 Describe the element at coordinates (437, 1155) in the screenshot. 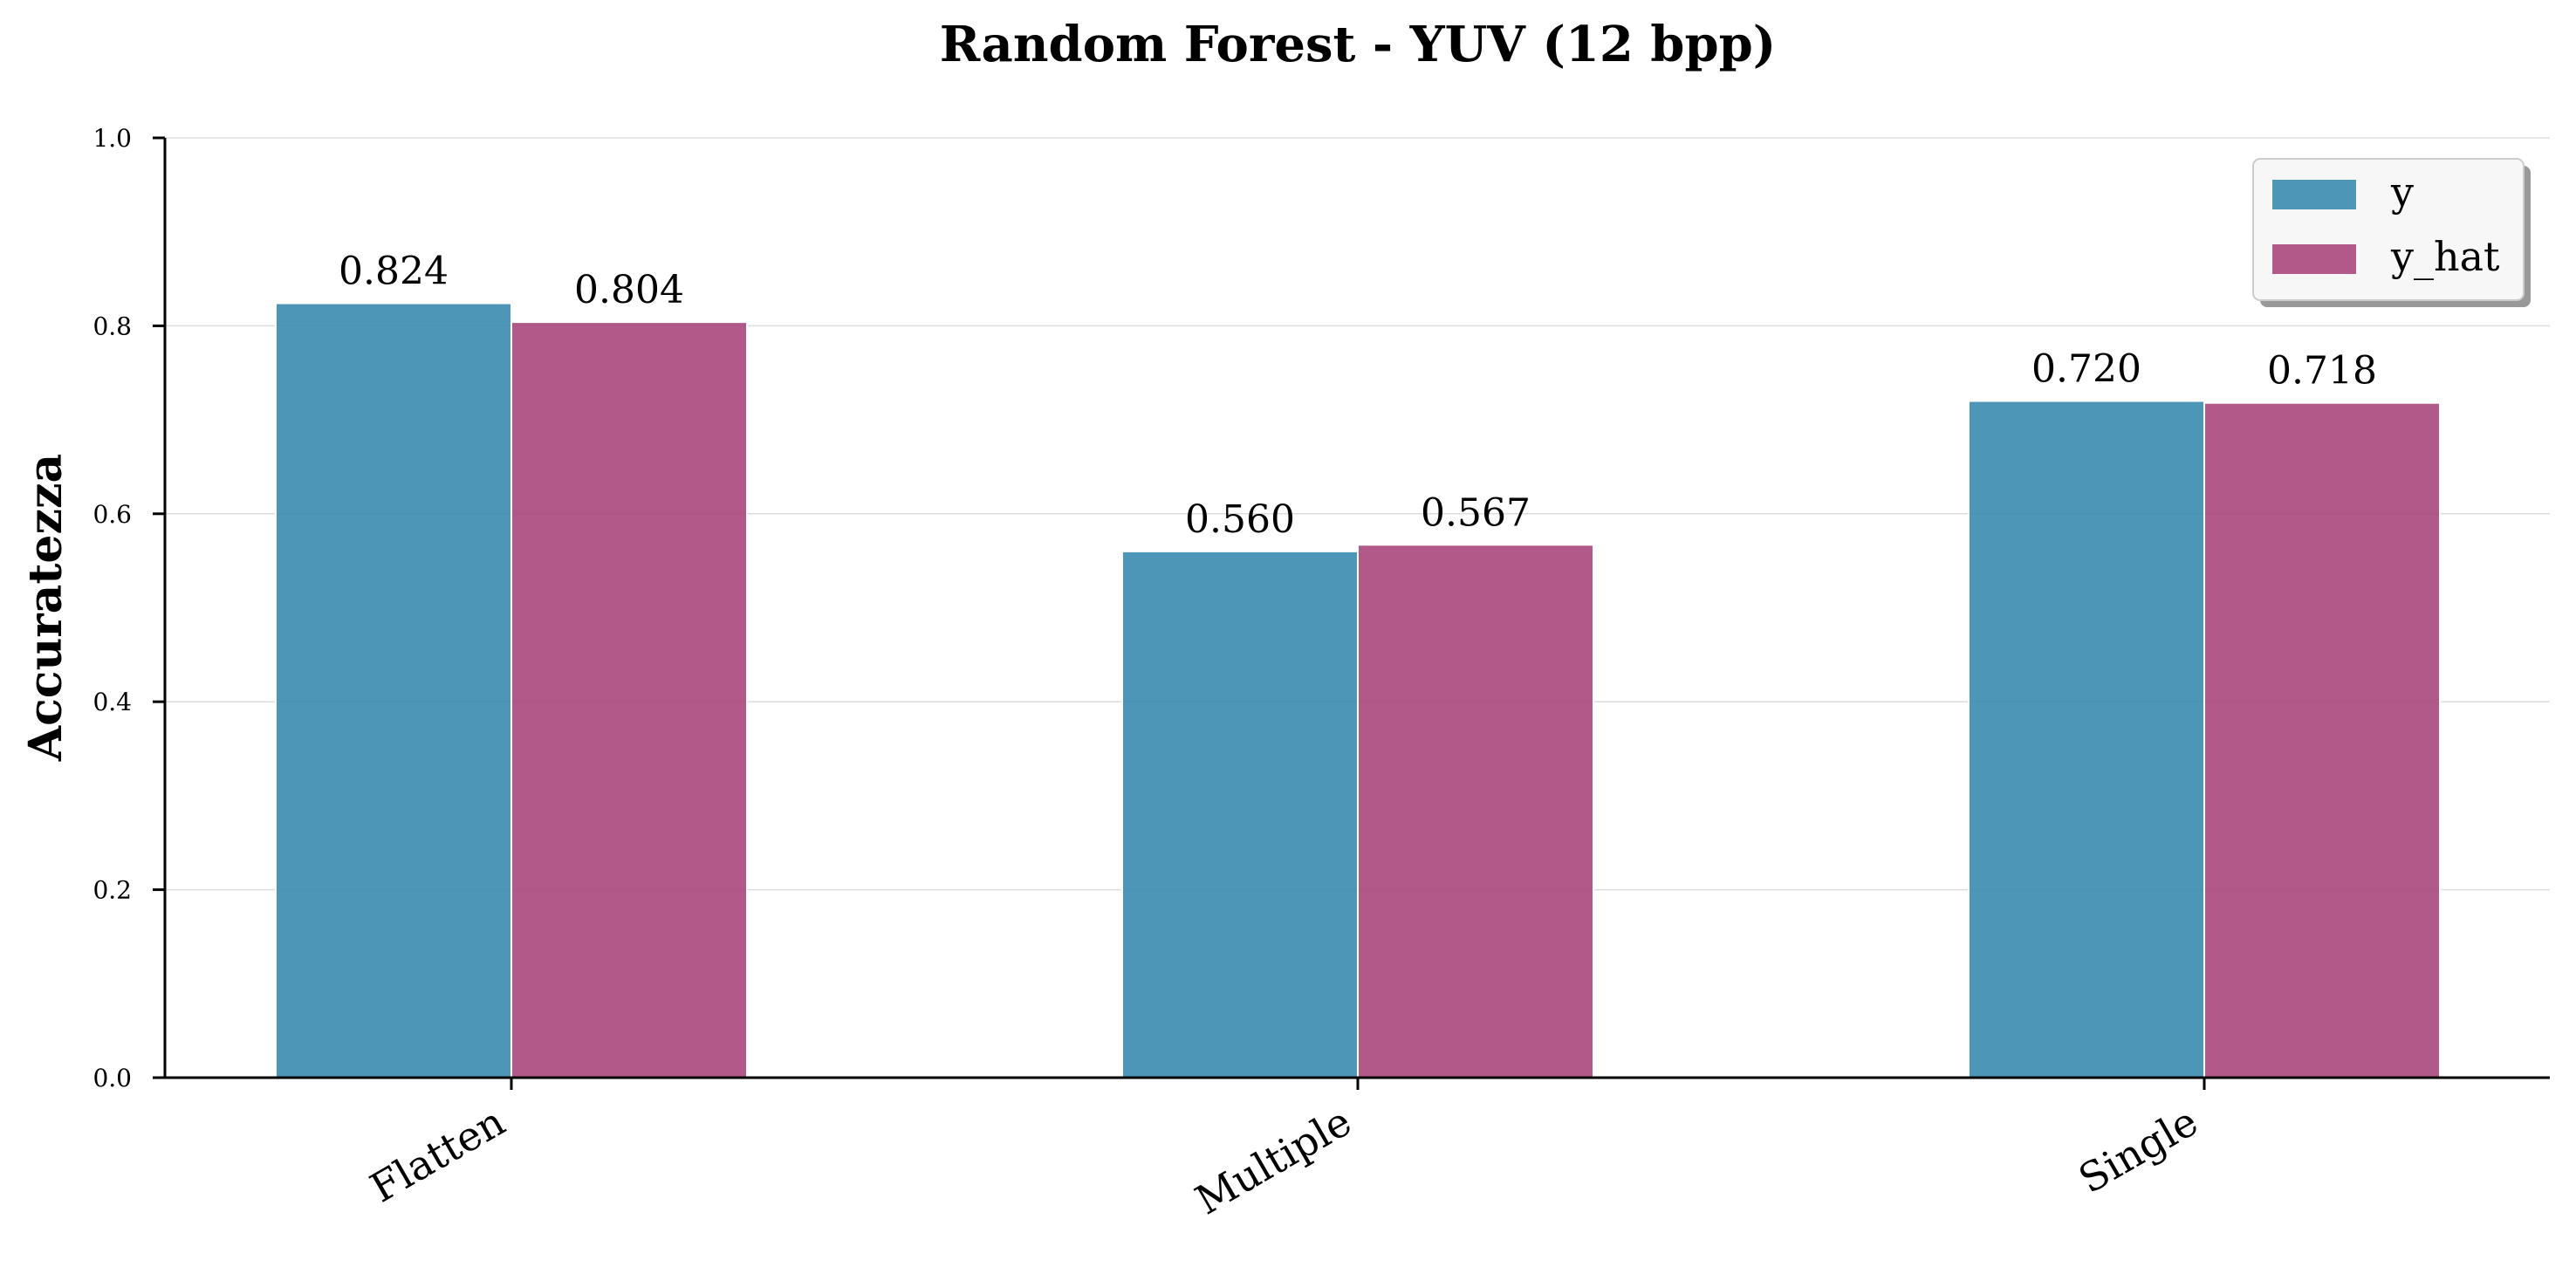

I see `x-tick-label: Flatten` at that location.